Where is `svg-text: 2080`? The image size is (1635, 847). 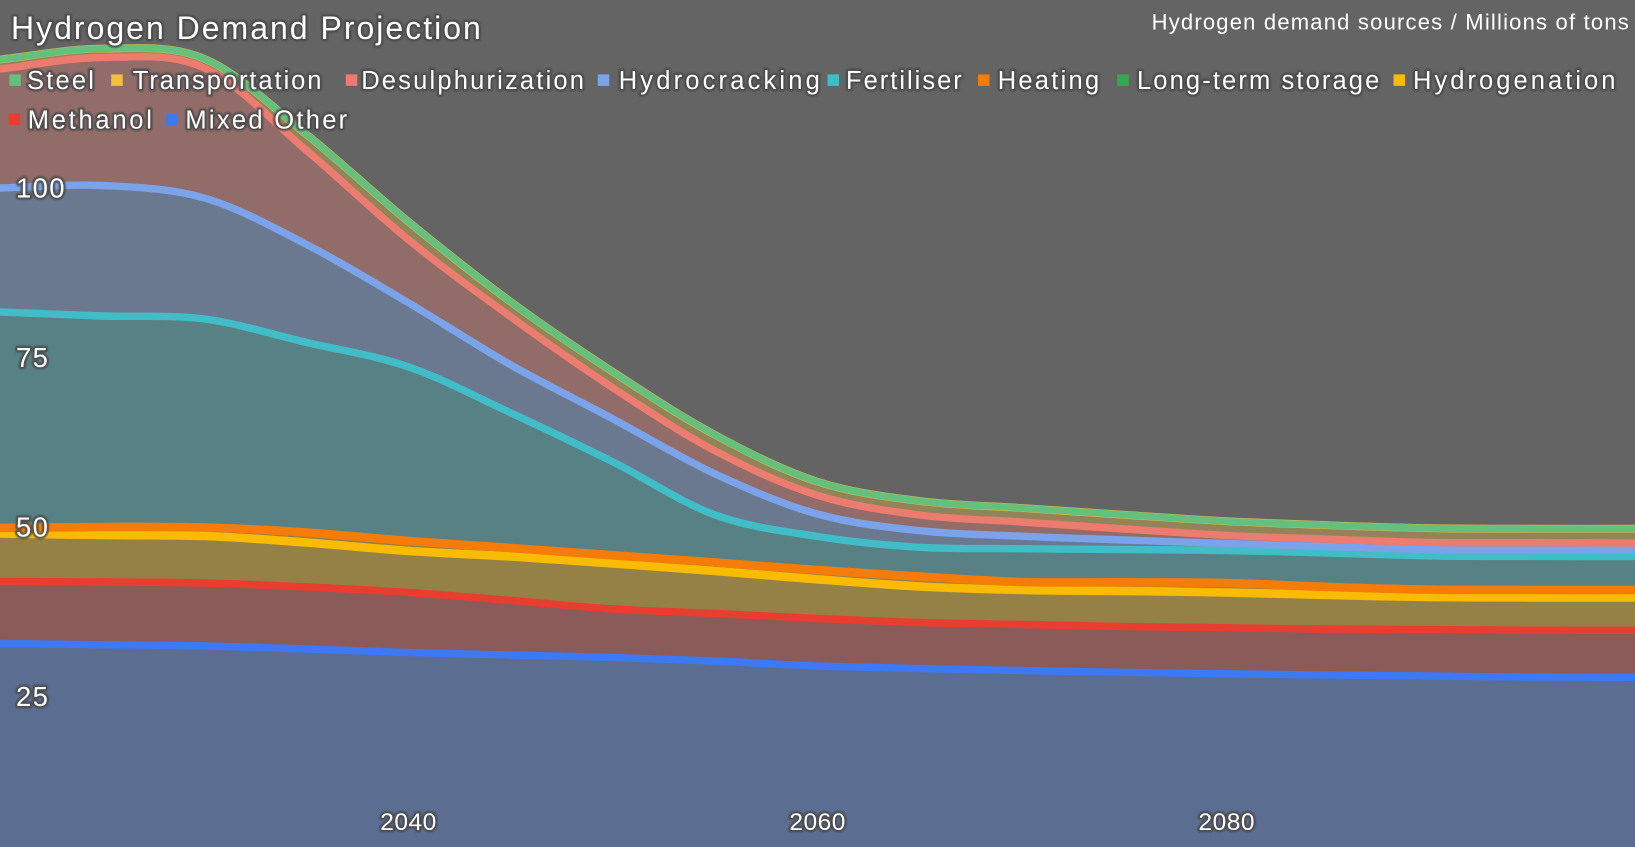 svg-text: 2080 is located at coordinates (1226, 822).